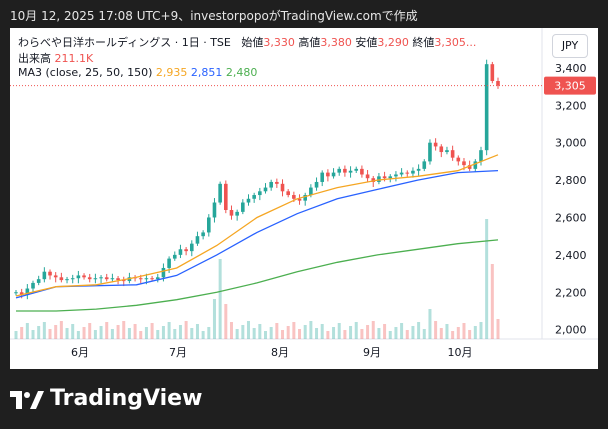 Image resolution: width=608 pixels, height=429 pixels. I want to click on high-value: 3,380, so click(336, 42).